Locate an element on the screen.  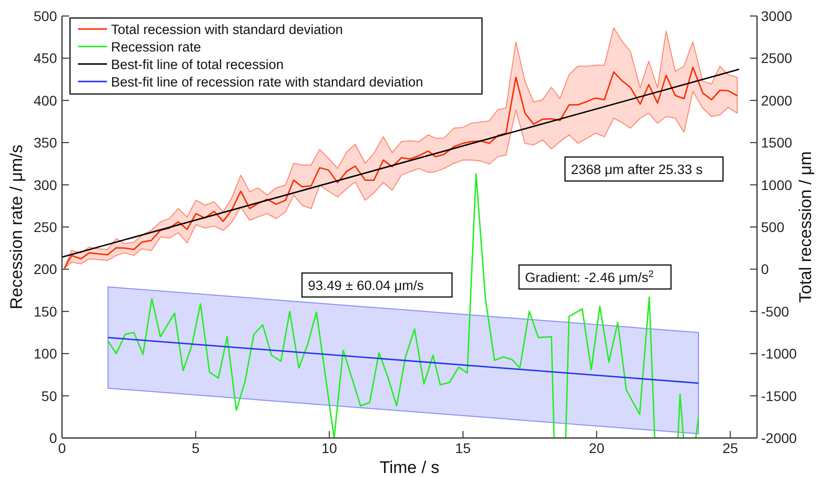
x-axis-title: Time / s is located at coordinates (410, 467).